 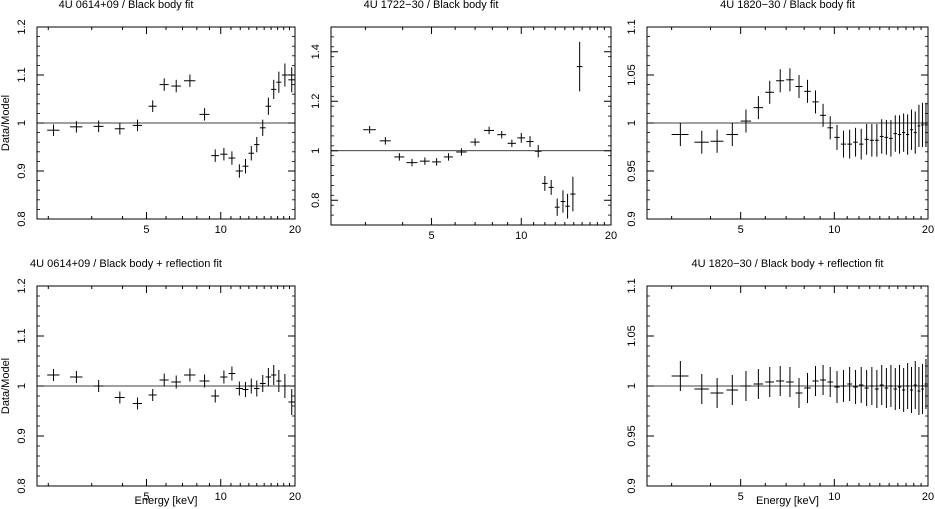 What do you see at coordinates (316, 101) in the screenshot?
I see `y-tick-label: 1.2` at bounding box center [316, 101].